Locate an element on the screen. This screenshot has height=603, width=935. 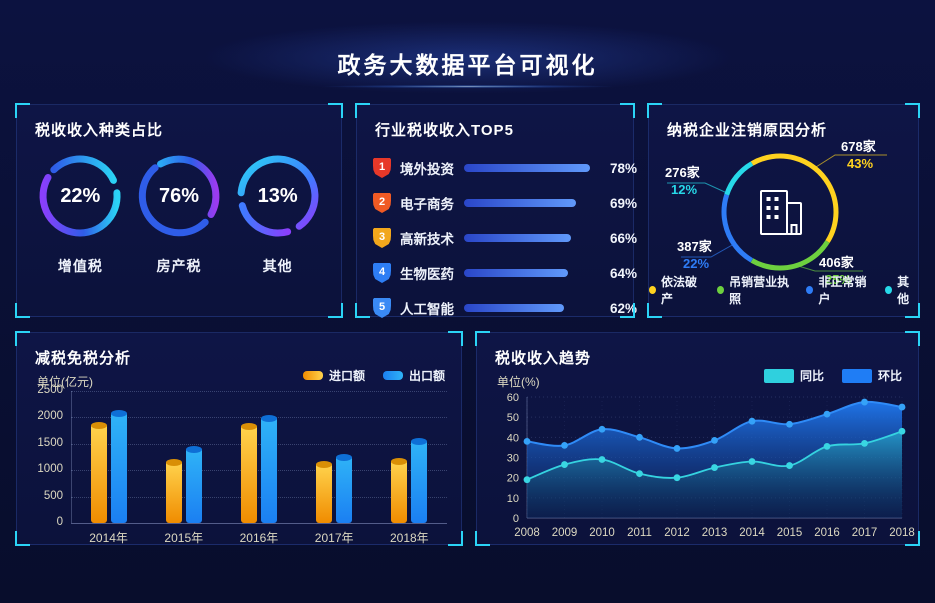
legend-item: 出口额 is located at coordinates (413, 375).